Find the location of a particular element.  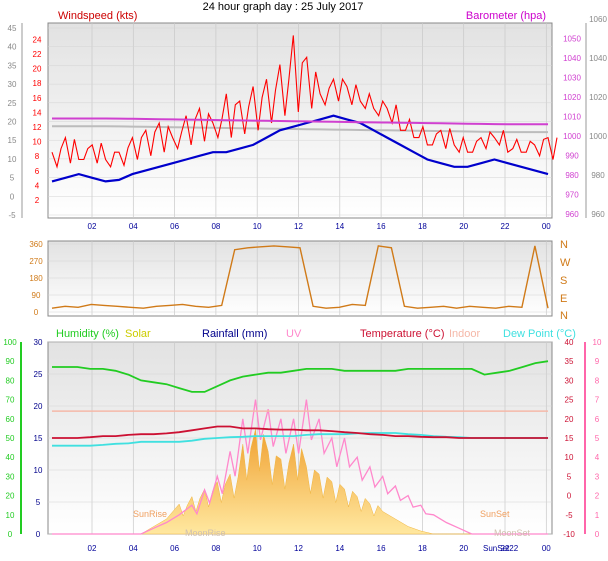

rain-tick-label: 0 is located at coordinates (38, 534).